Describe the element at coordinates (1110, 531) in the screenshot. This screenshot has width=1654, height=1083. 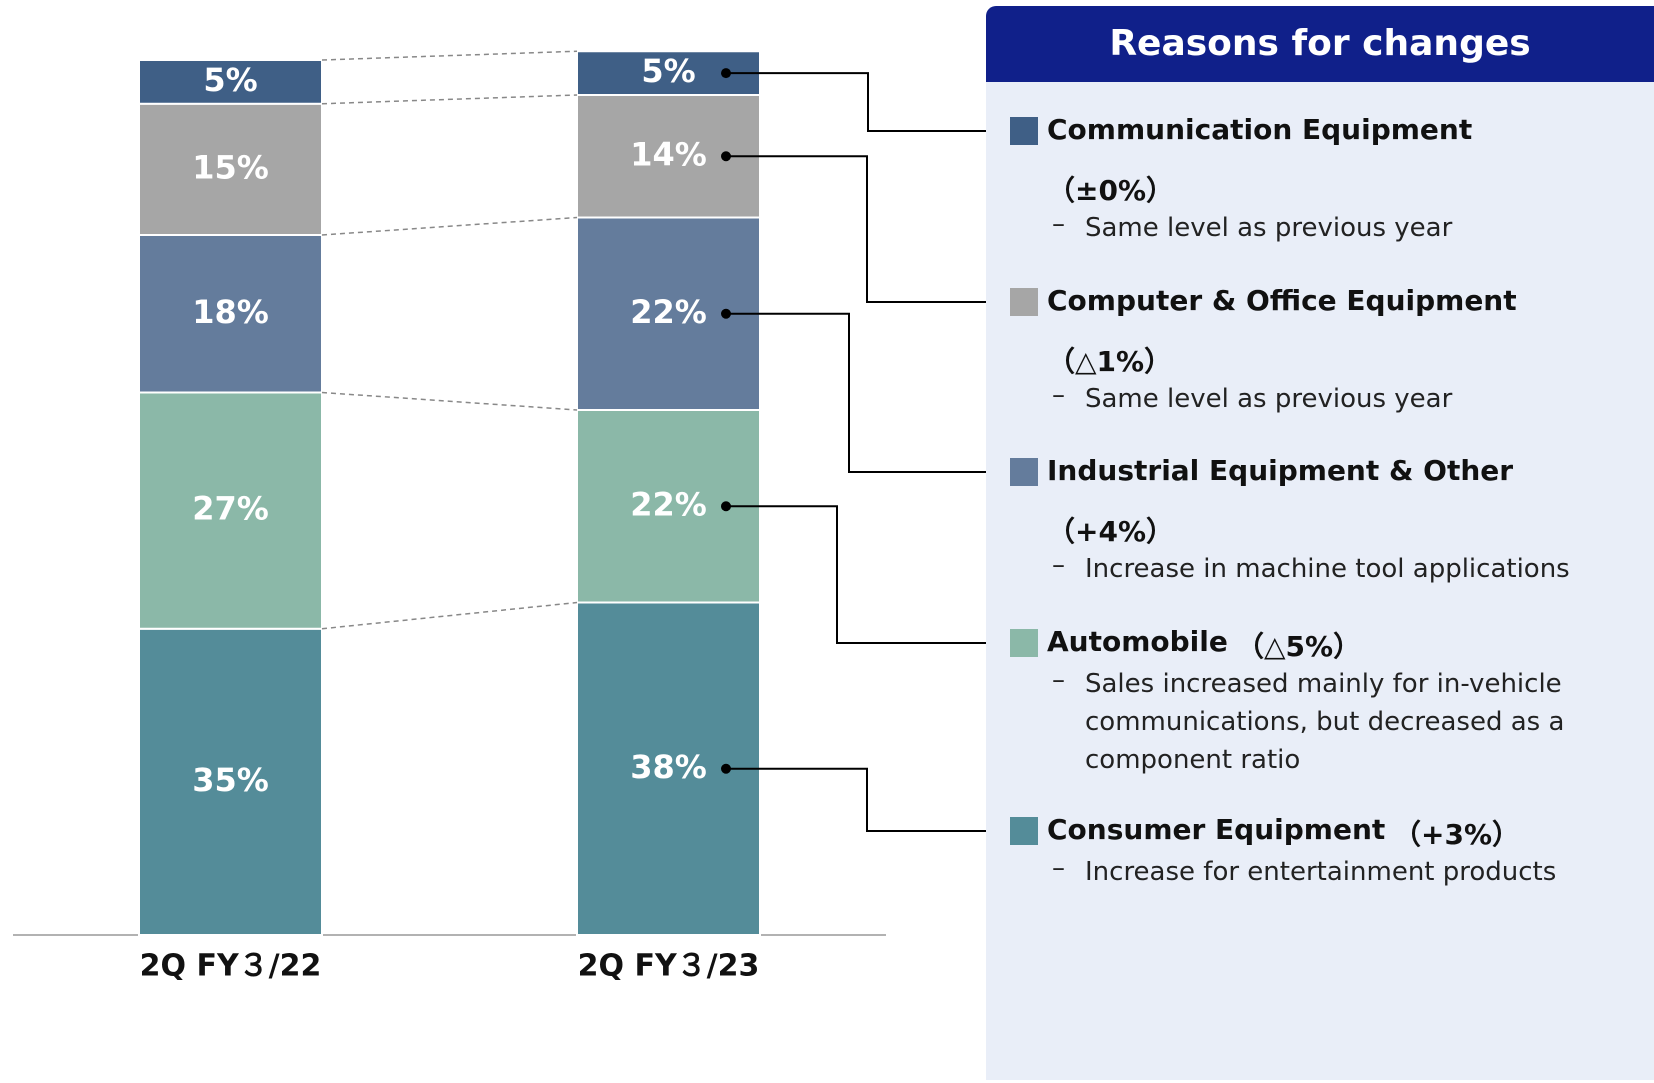
I see `change-label: （+4%）` at that location.